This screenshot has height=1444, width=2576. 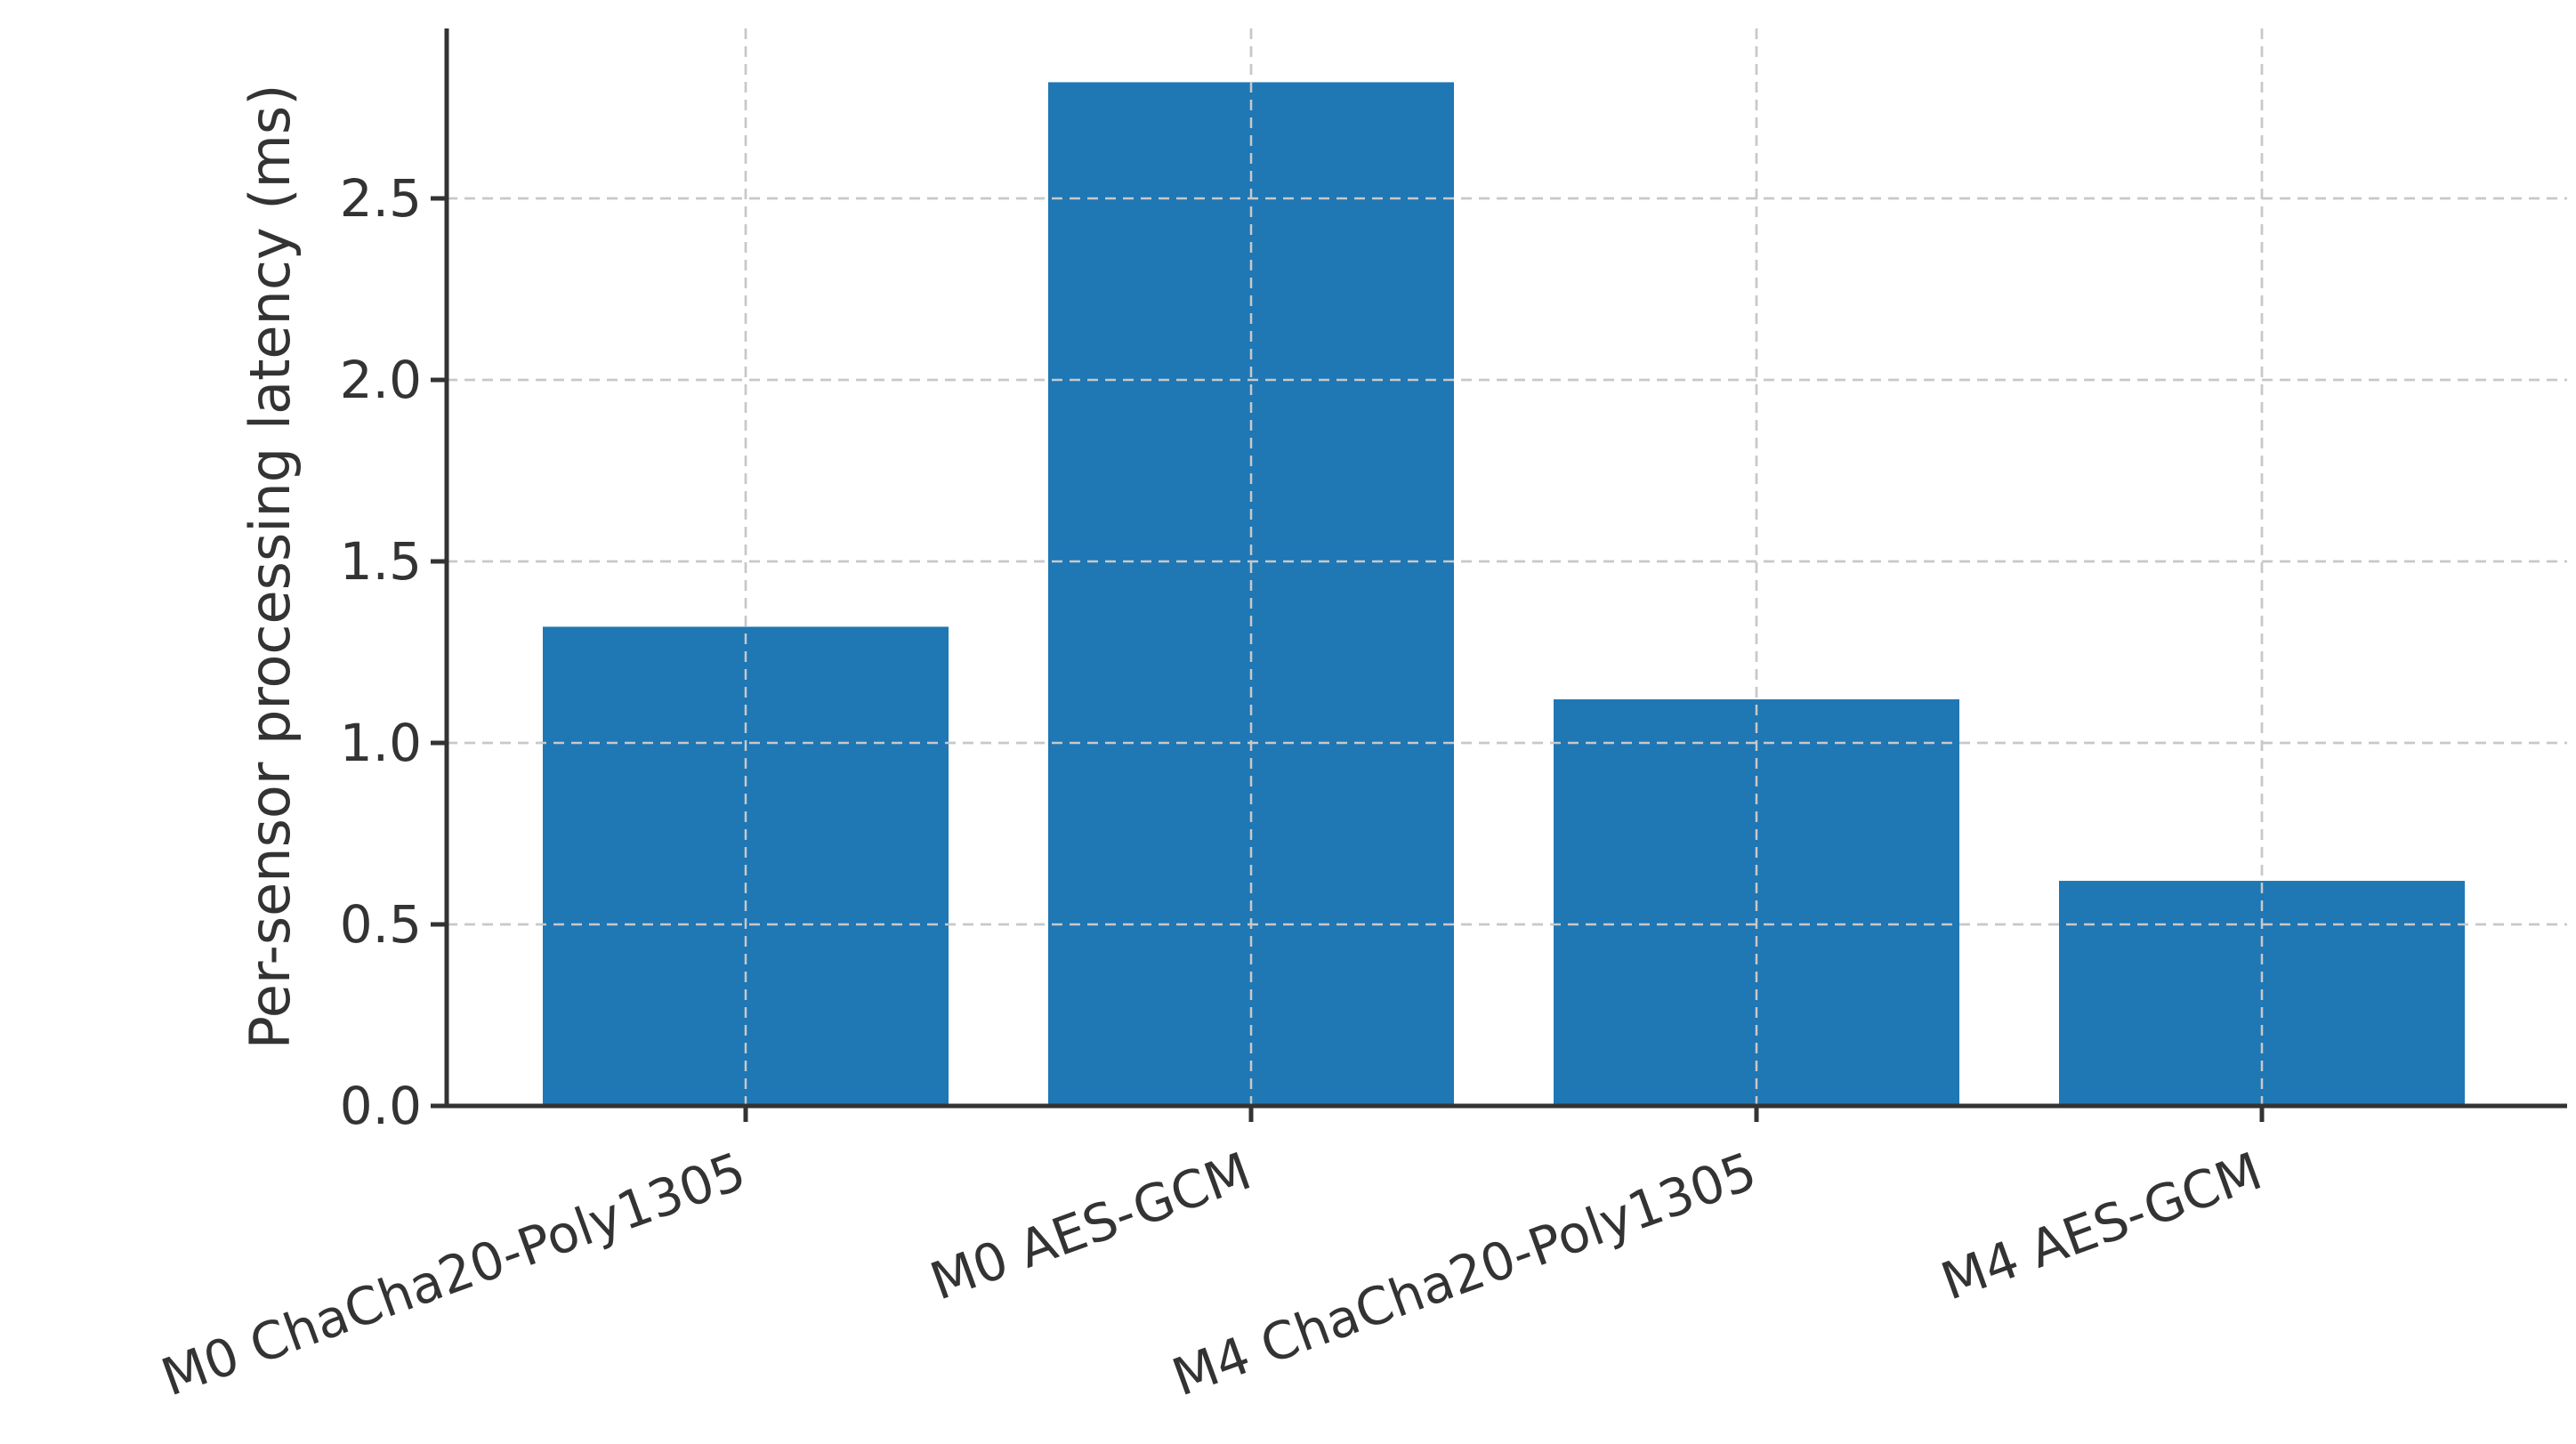 What do you see at coordinates (381, 561) in the screenshot?
I see `y-tick-label: 1.5` at bounding box center [381, 561].